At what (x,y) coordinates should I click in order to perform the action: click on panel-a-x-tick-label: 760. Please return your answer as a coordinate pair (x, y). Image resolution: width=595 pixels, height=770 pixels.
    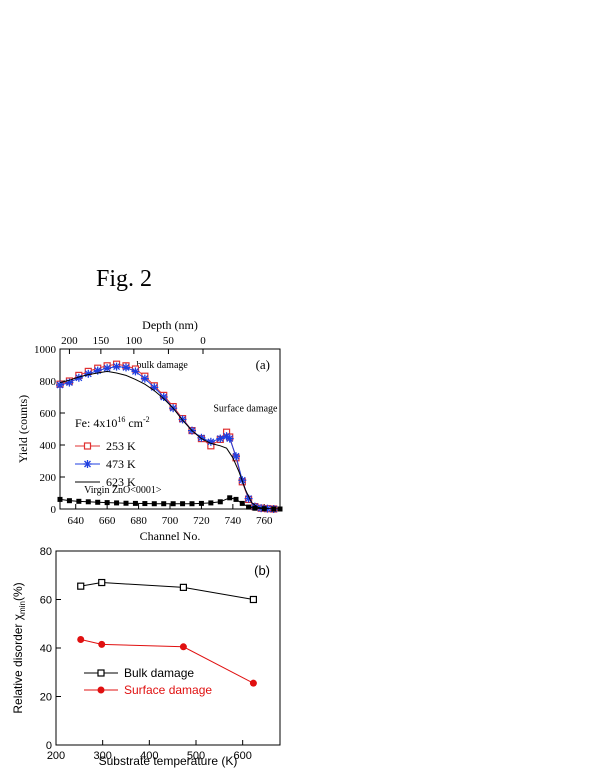
    Looking at the image, I should click on (264, 521).